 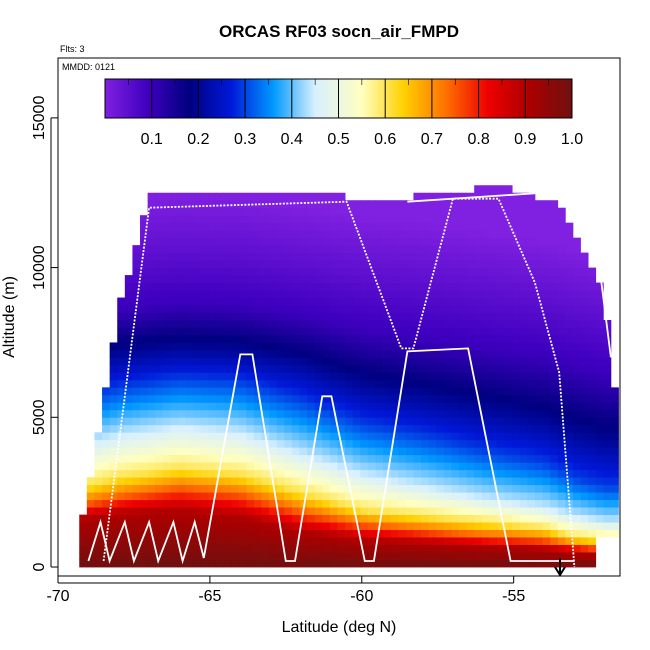 What do you see at coordinates (402, 279) in the screenshot?
I see `heatmap-cell-1937` at bounding box center [402, 279].